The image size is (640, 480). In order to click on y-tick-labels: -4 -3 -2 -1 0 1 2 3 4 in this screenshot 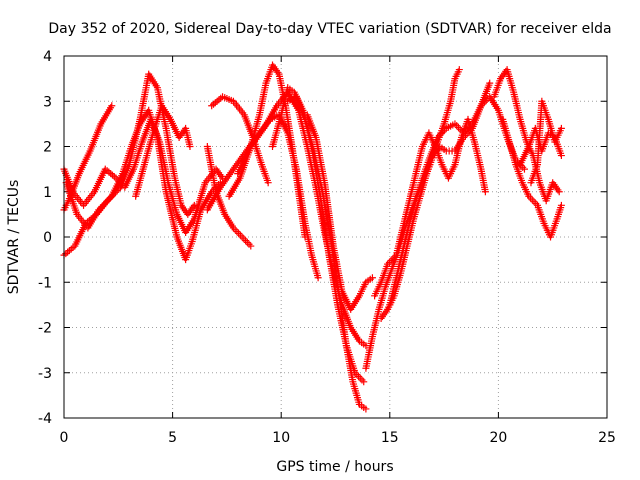, I will do `click(45, 238)`.